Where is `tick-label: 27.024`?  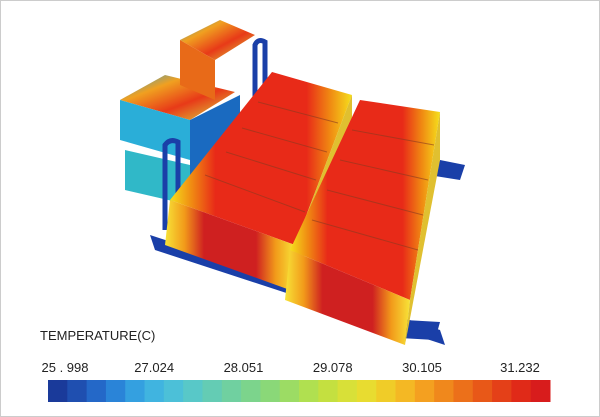 tick-label: 27.024 is located at coordinates (154, 367).